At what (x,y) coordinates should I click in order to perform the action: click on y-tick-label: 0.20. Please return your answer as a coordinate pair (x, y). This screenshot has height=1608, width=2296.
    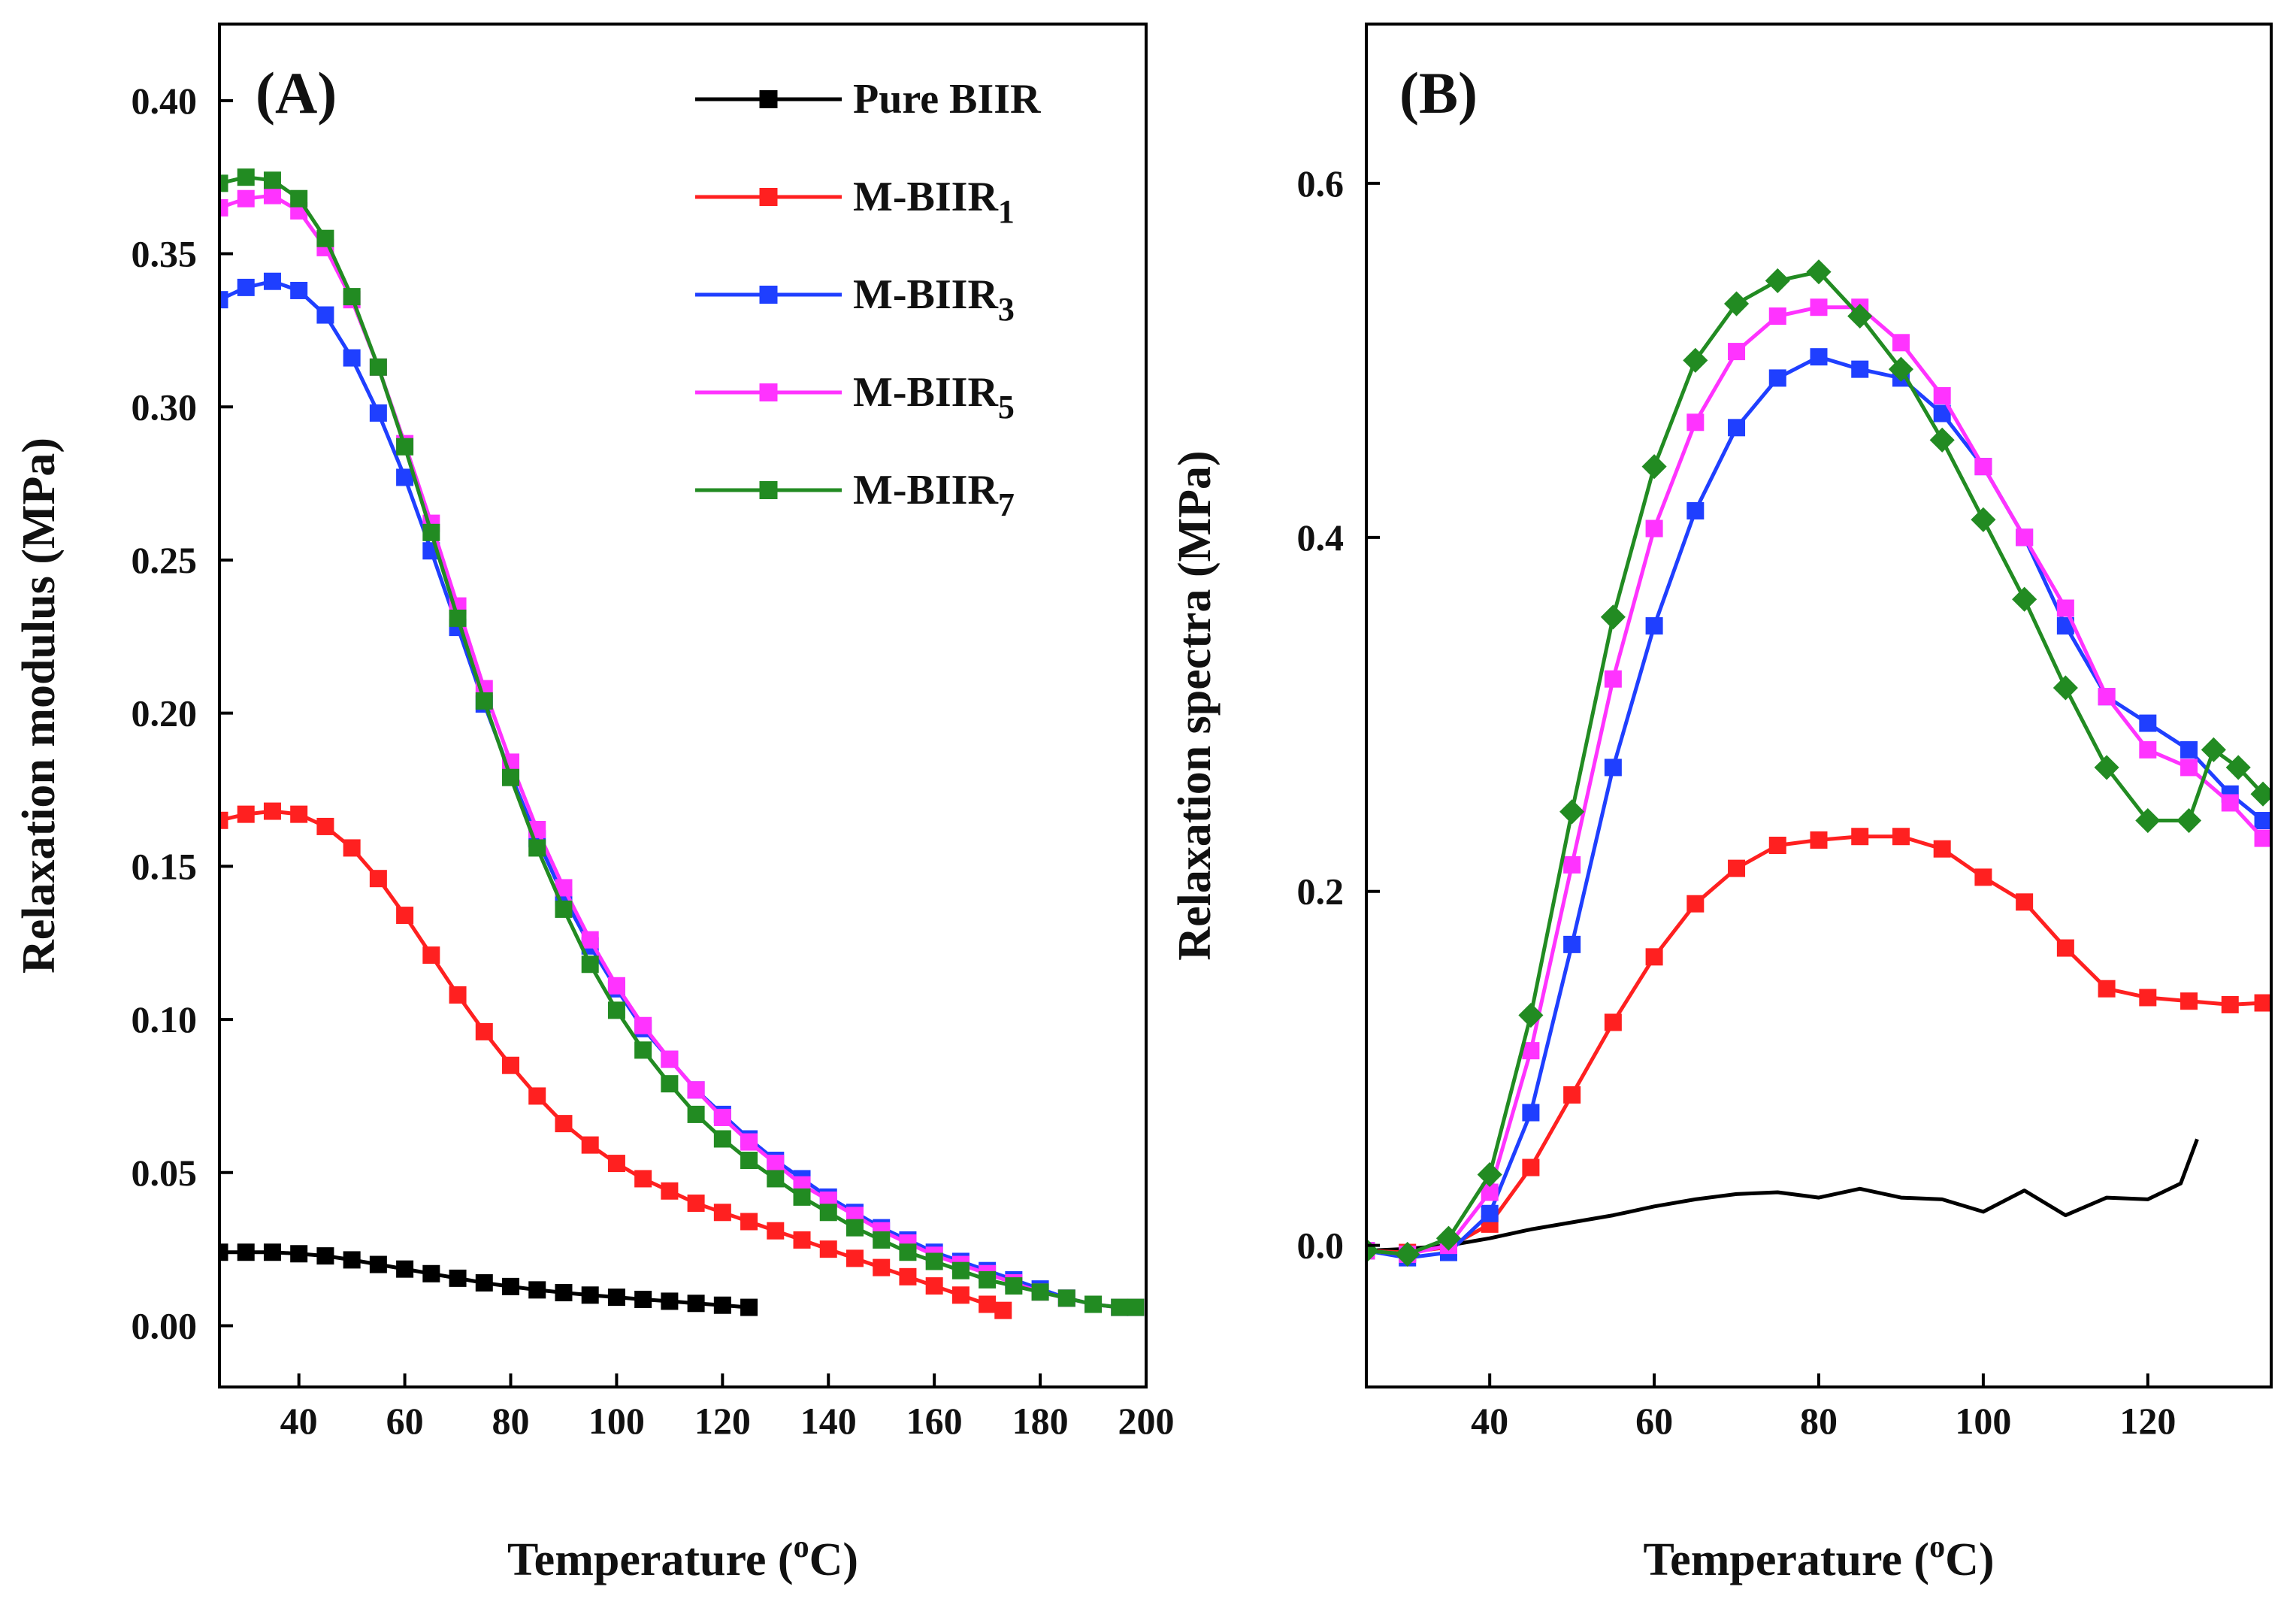
    Looking at the image, I should click on (165, 713).